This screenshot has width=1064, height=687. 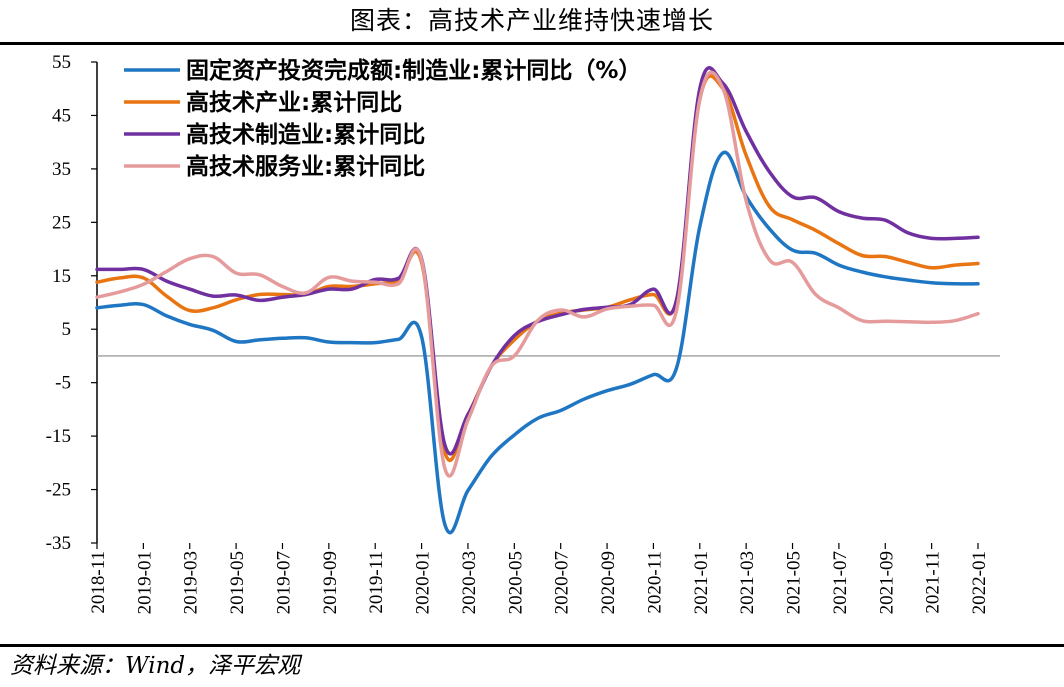 What do you see at coordinates (61, 115) in the screenshot?
I see `y-tick-label: 45` at bounding box center [61, 115].